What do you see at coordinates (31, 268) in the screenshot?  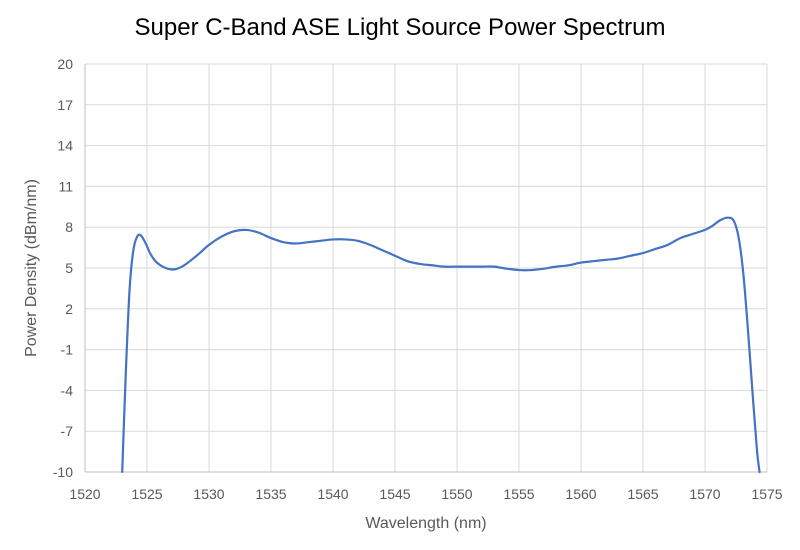 I see `y-axis-title: Power Density (dBm/nm)` at bounding box center [31, 268].